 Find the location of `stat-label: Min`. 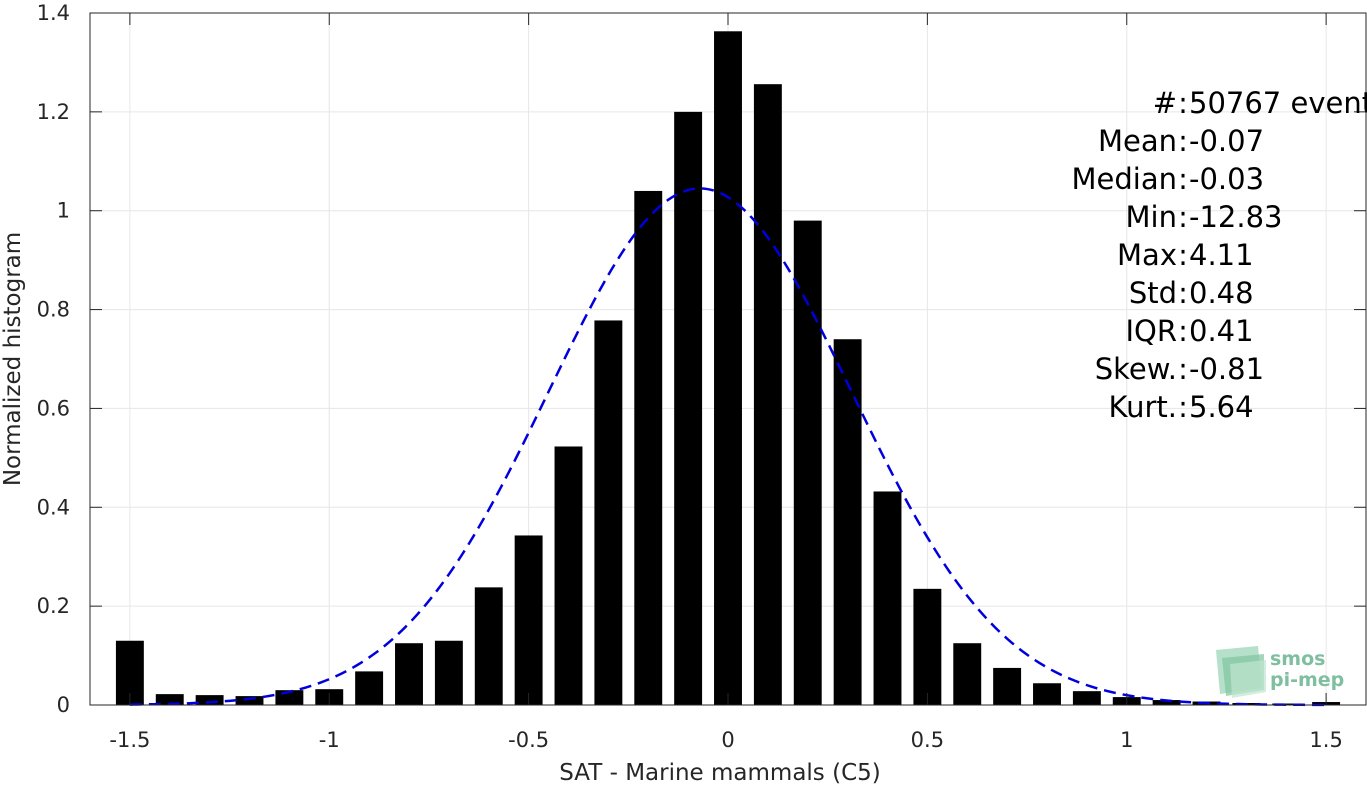

stat-label: Min is located at coordinates (1151, 217).